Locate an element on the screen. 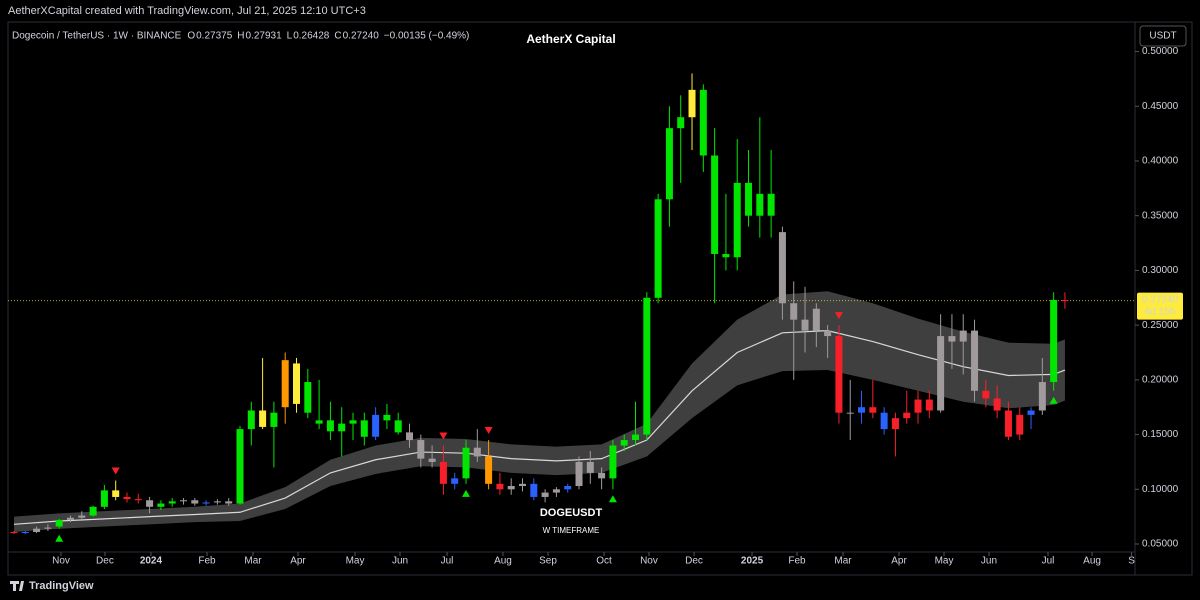  ohlc-value: 0.26428 is located at coordinates (311, 36).